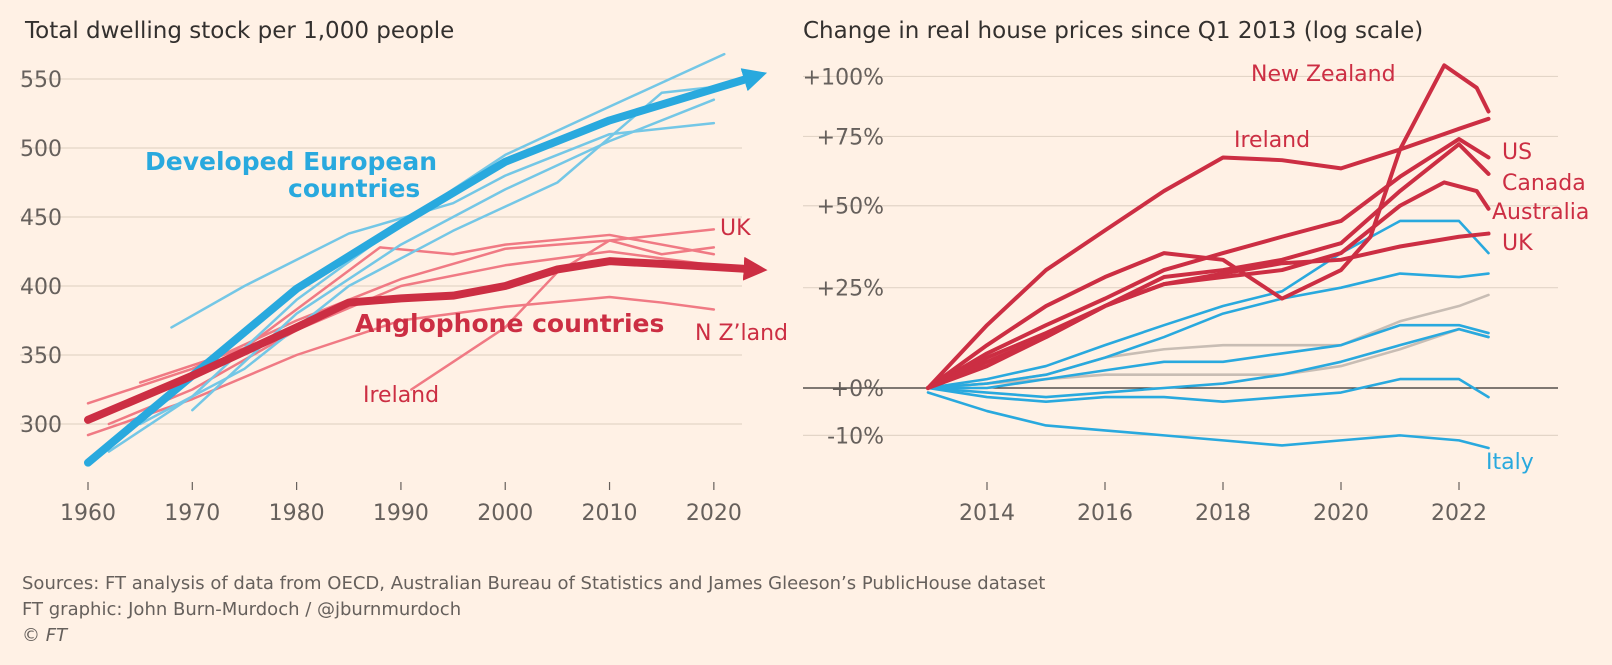  I want to click on right-y-tick-label: +100%, so click(843, 77).